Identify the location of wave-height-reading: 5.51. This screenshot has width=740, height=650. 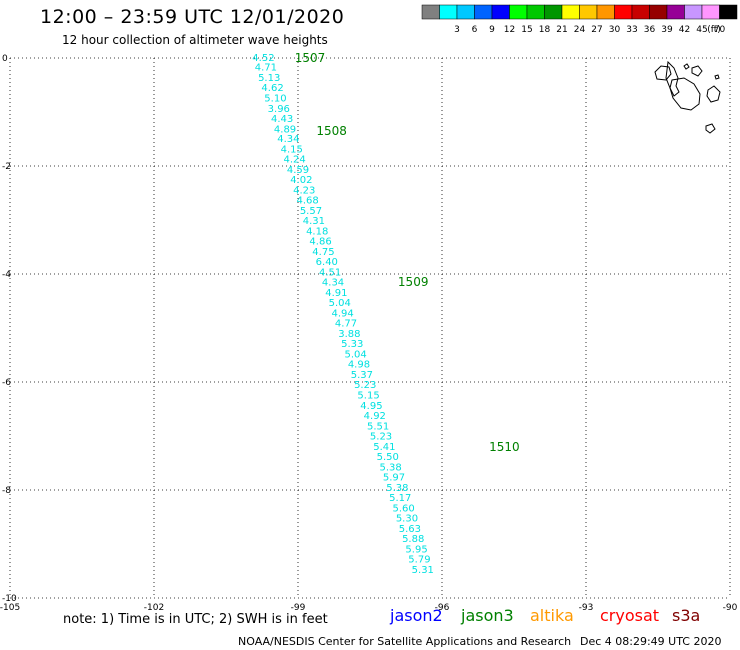
(378, 426).